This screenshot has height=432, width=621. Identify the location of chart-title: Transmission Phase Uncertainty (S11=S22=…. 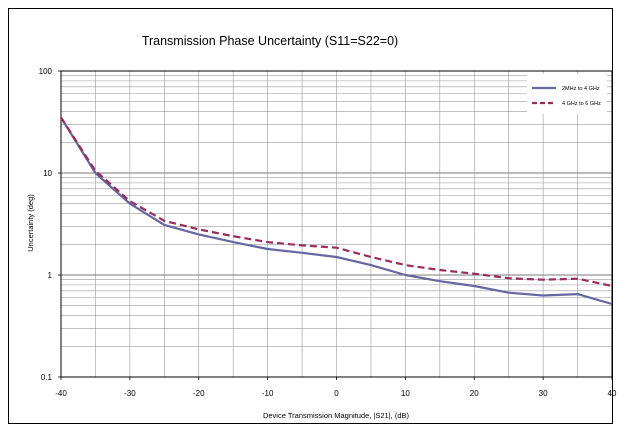
(270, 41).